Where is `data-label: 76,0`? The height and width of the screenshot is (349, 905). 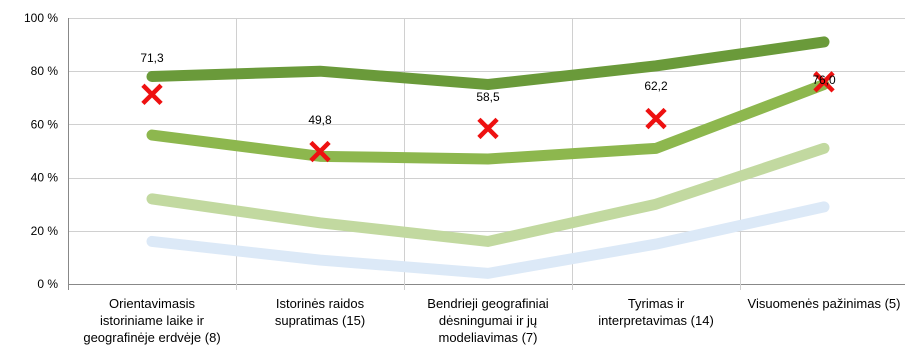 data-label: 76,0 is located at coordinates (824, 80).